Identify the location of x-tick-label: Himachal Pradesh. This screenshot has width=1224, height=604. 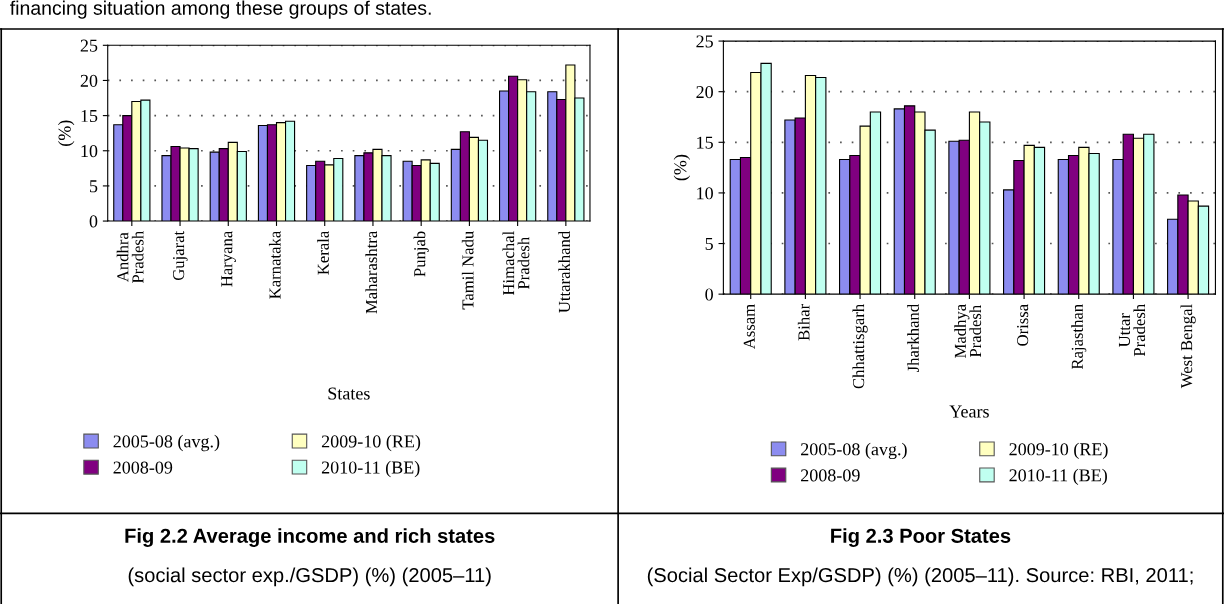
(516, 263).